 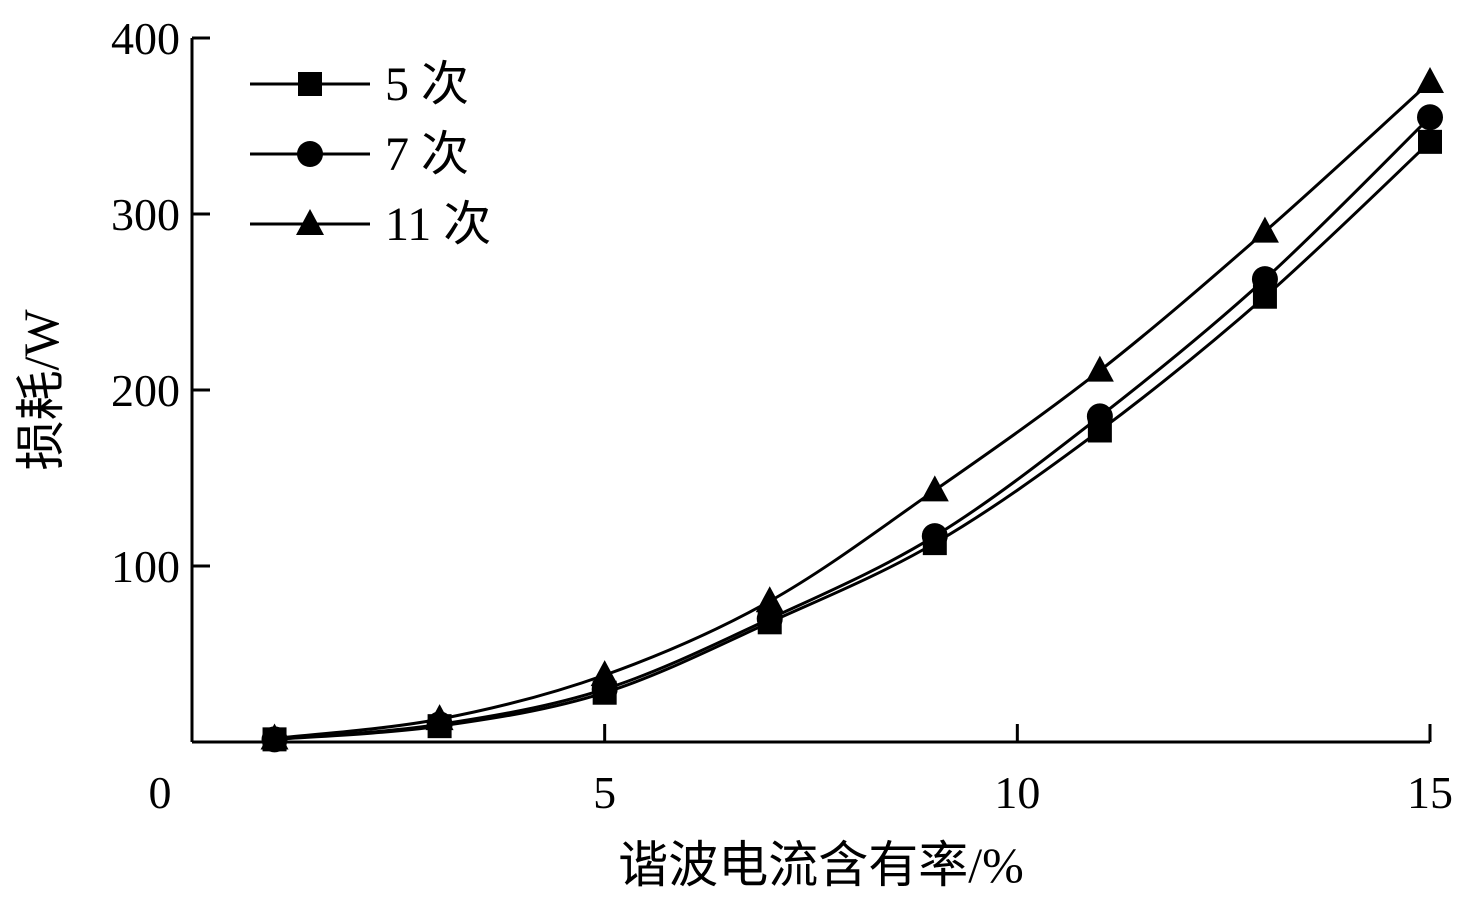 I want to click on legend-item: 7 次, so click(x=359, y=154).